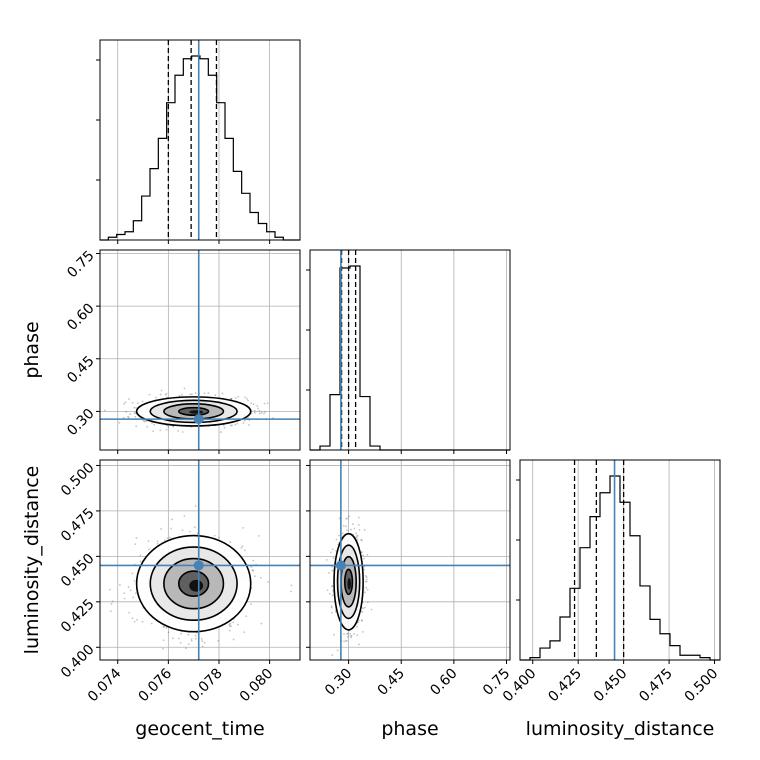 Image resolution: width=760 pixels, height=760 pixels. I want to click on y-tick-label-luminosity_distance: 0.500, so click(78, 480).